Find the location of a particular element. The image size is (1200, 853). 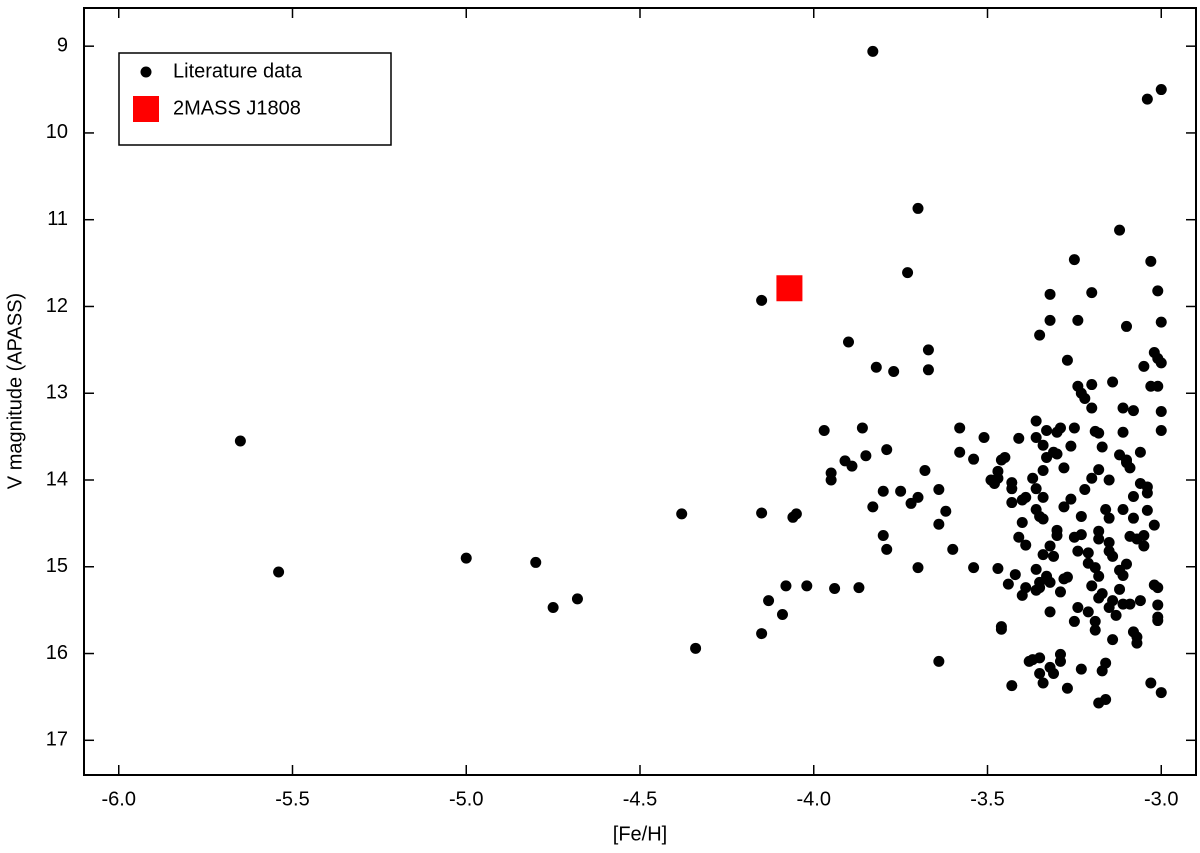

y-tick-label: 16 is located at coordinates (57, 653).